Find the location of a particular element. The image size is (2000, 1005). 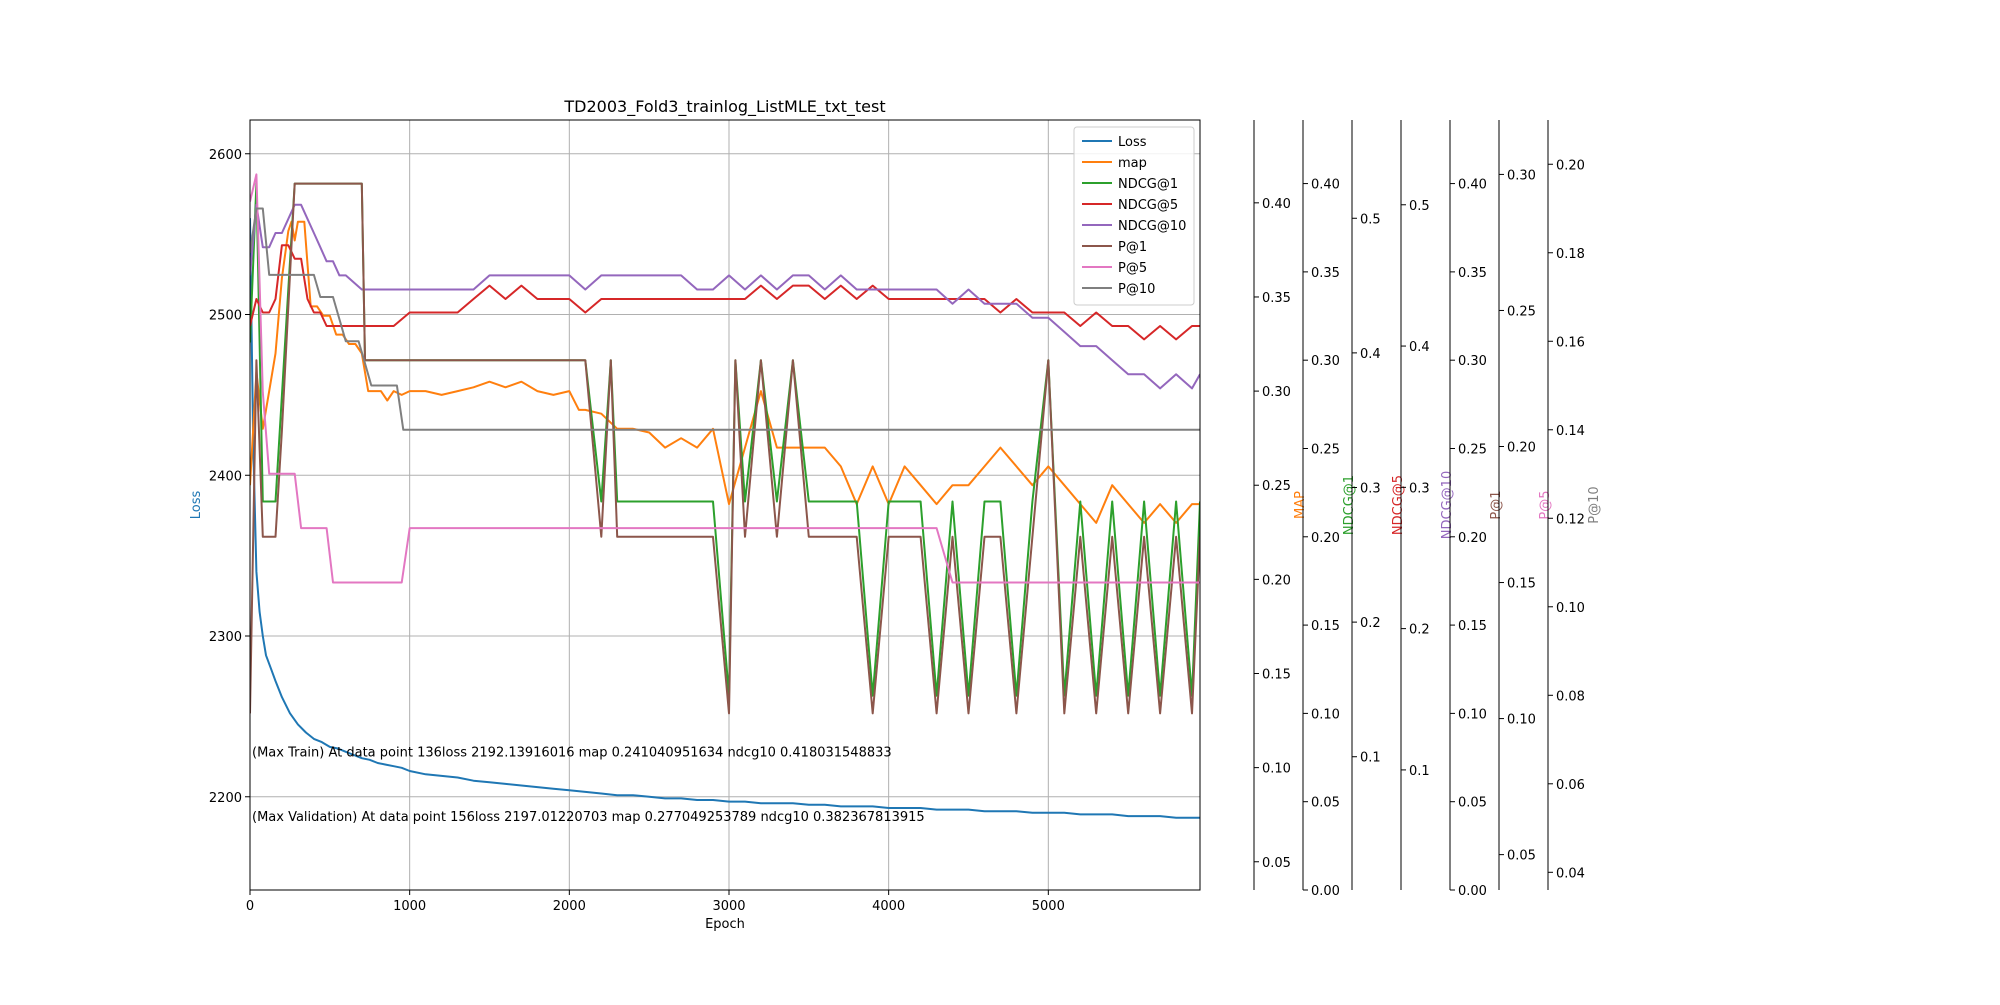

x-tick-label: 3000 is located at coordinates (728, 906).